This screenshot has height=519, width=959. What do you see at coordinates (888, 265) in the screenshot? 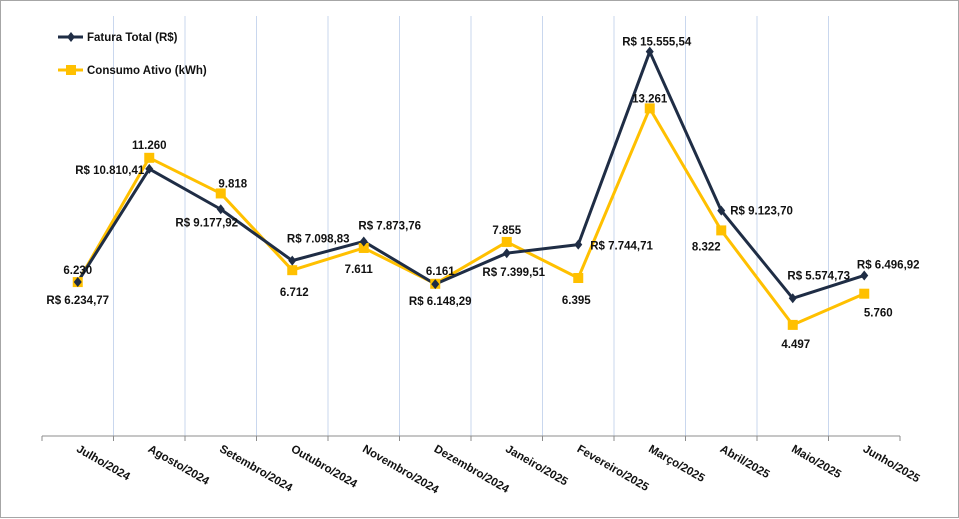
I see `data-label: R$ 6.496,92` at bounding box center [888, 265].